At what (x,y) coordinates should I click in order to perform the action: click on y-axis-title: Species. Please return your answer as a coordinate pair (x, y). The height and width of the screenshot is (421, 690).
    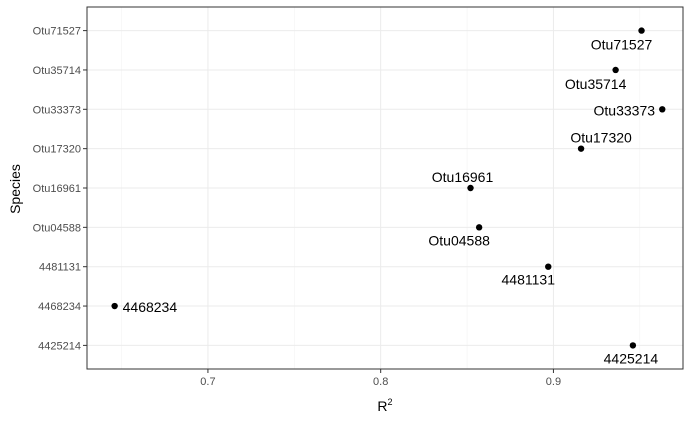
    Looking at the image, I should click on (15, 189).